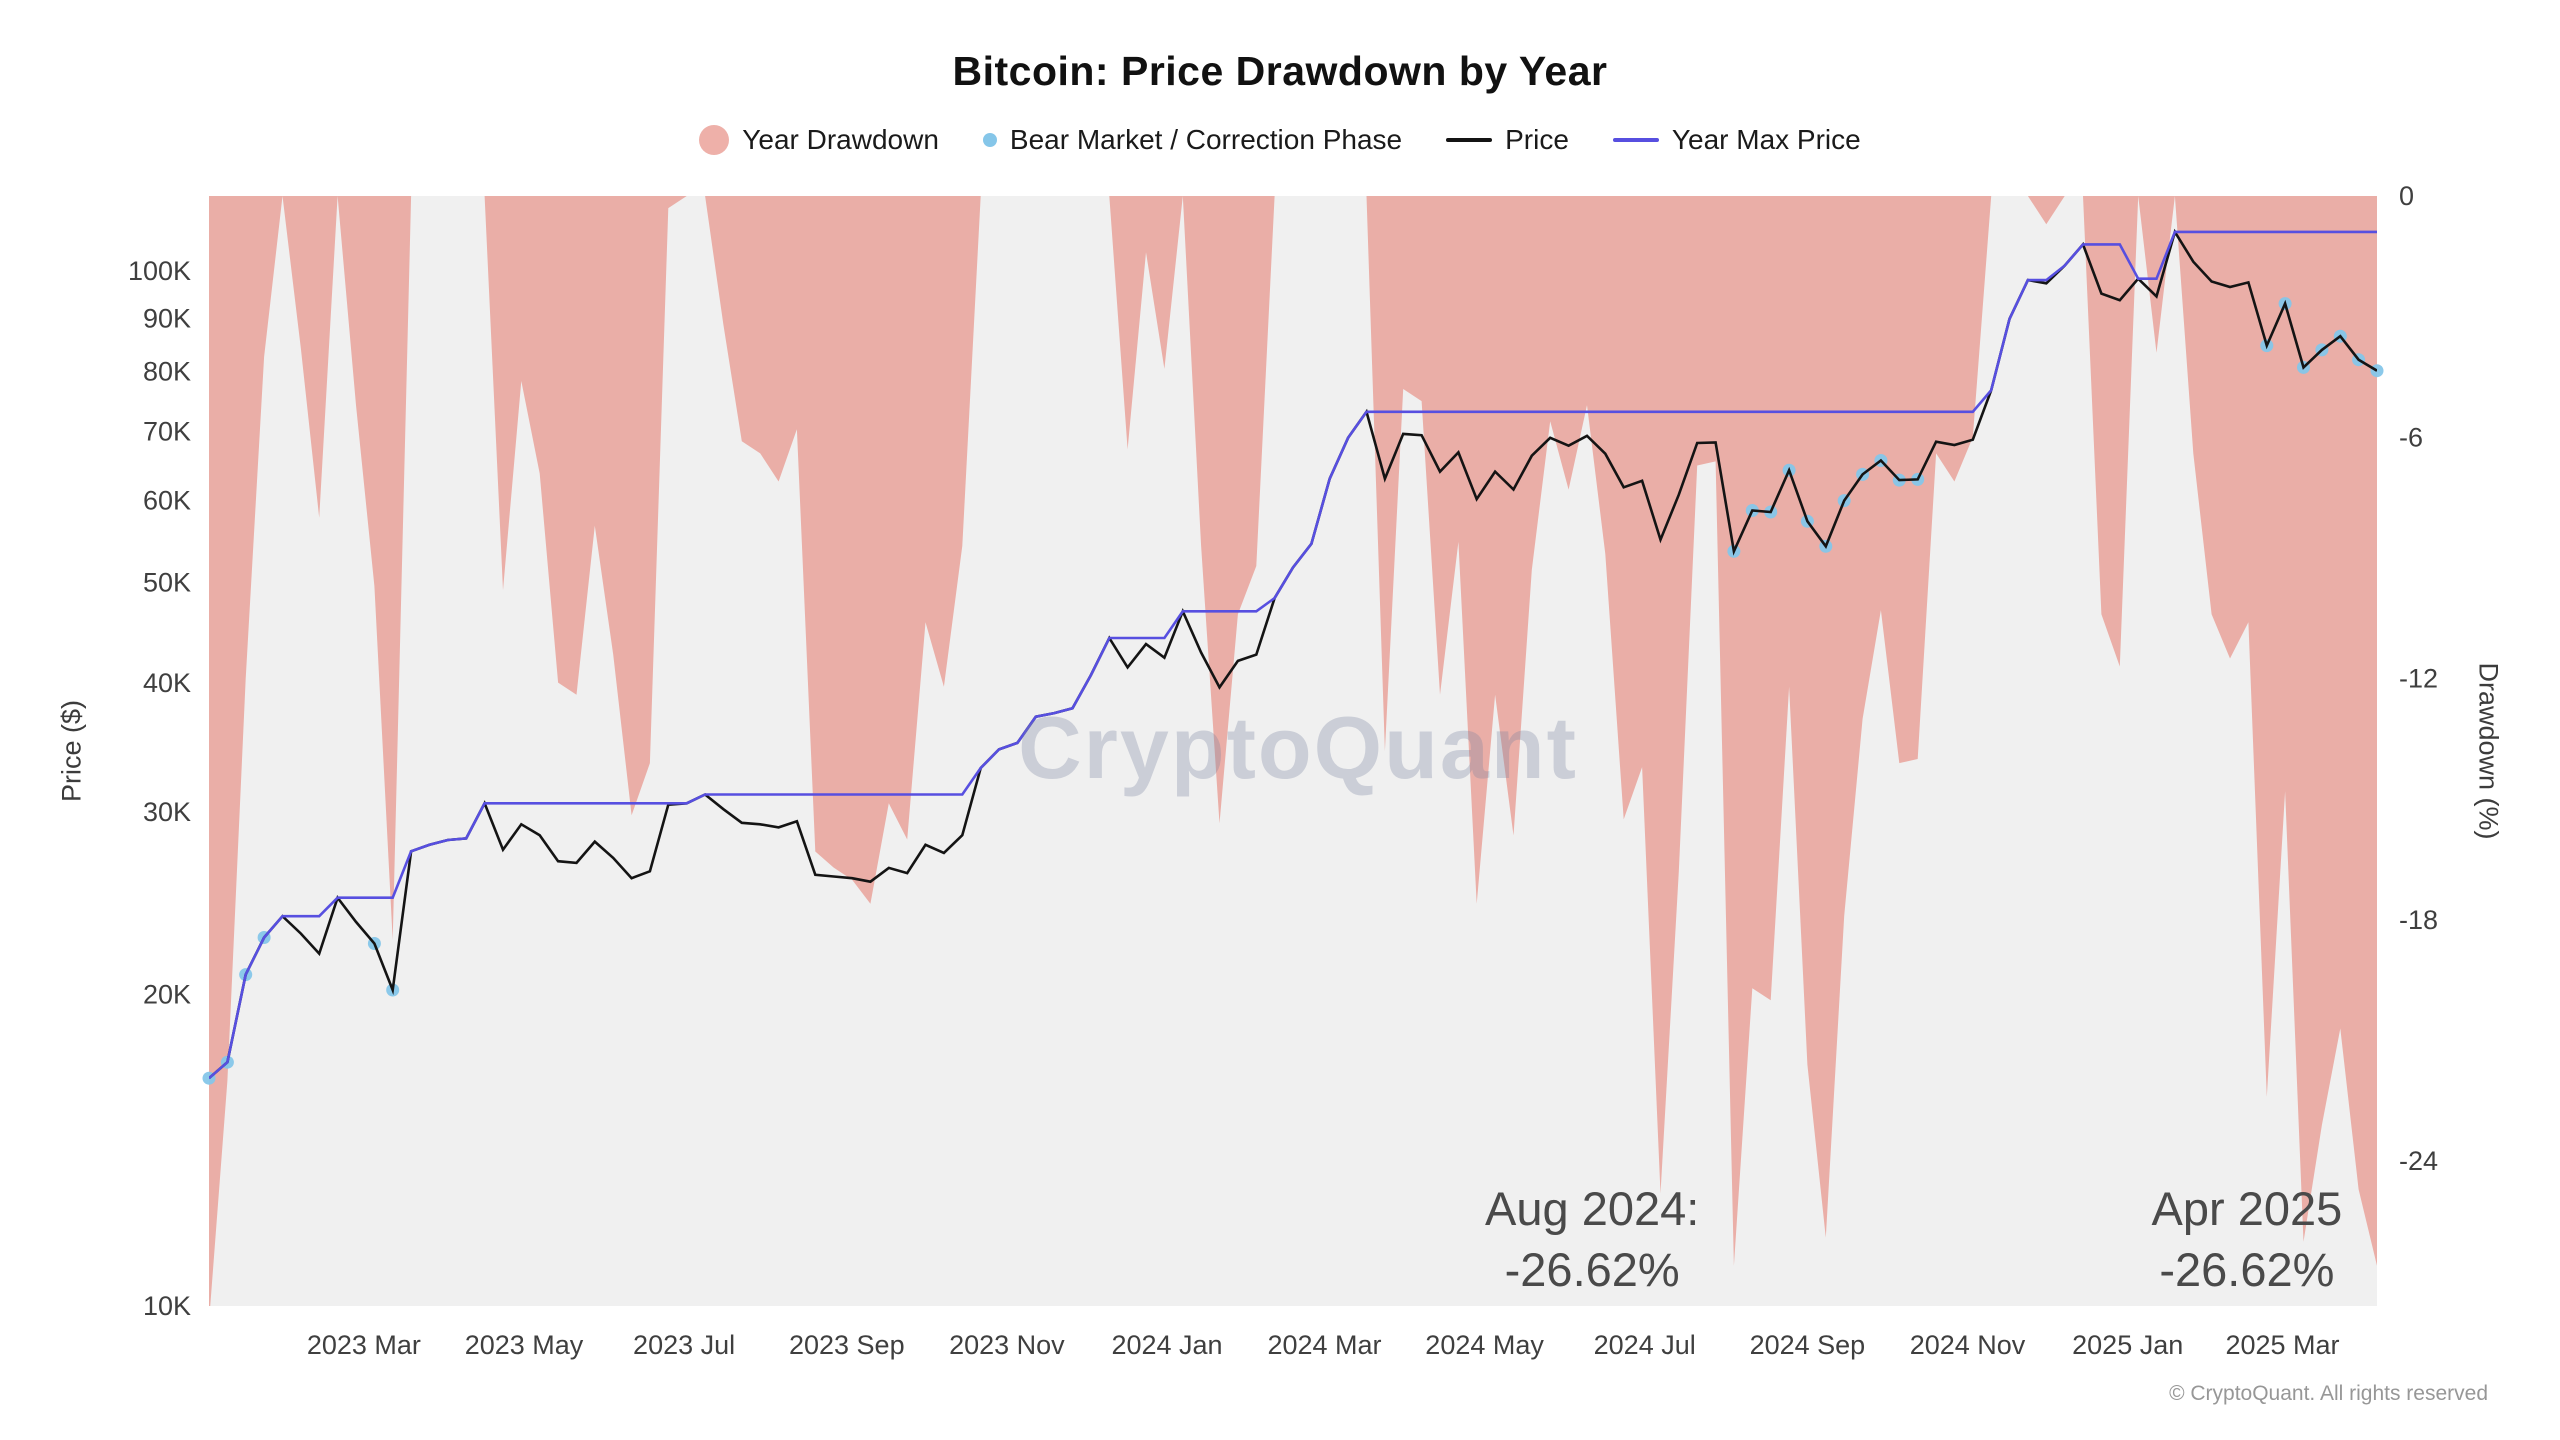 The height and width of the screenshot is (1440, 2560). I want to click on y-tick-price: 20K, so click(167, 994).